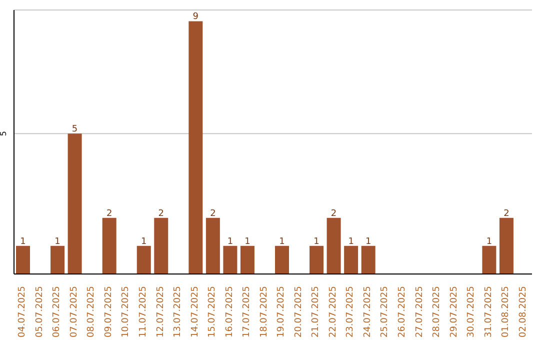 This screenshot has width=540, height=340. Describe the element at coordinates (454, 312) in the screenshot. I see `x-tick-label: 29.07.2025` at that location.